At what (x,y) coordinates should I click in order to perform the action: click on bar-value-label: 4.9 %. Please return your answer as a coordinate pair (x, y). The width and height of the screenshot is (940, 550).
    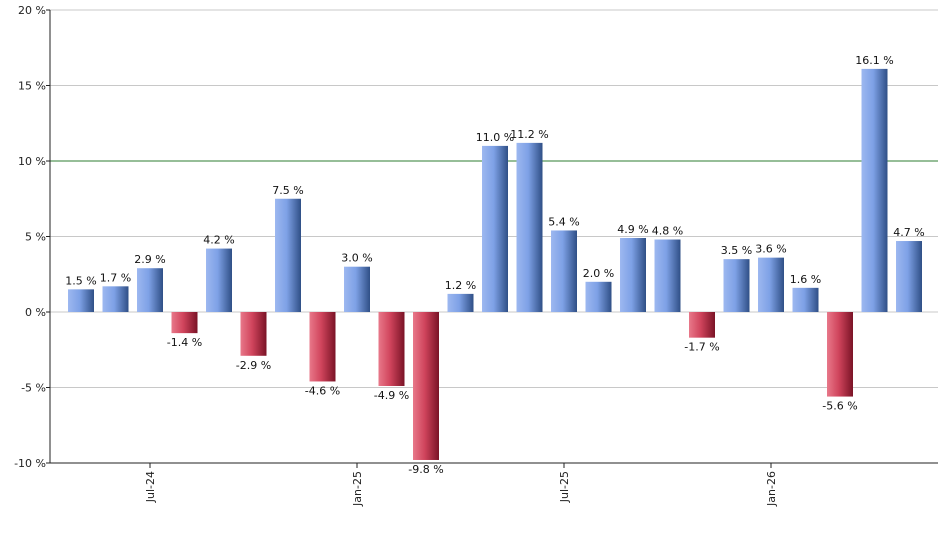
    Looking at the image, I should click on (632, 229).